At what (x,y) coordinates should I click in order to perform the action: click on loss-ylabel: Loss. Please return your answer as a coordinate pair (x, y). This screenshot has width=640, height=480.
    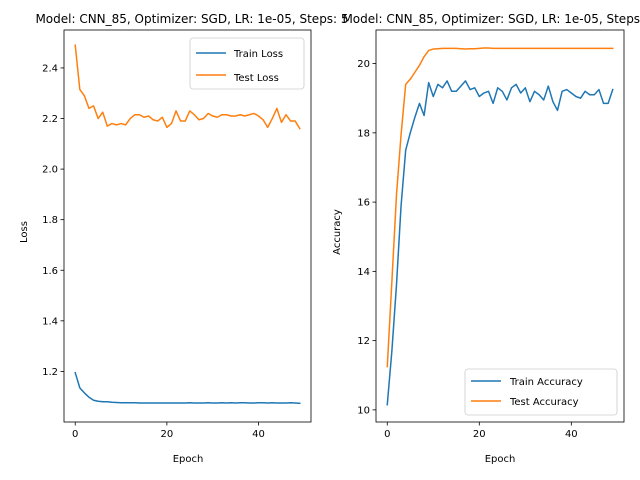
    Looking at the image, I should click on (24, 232).